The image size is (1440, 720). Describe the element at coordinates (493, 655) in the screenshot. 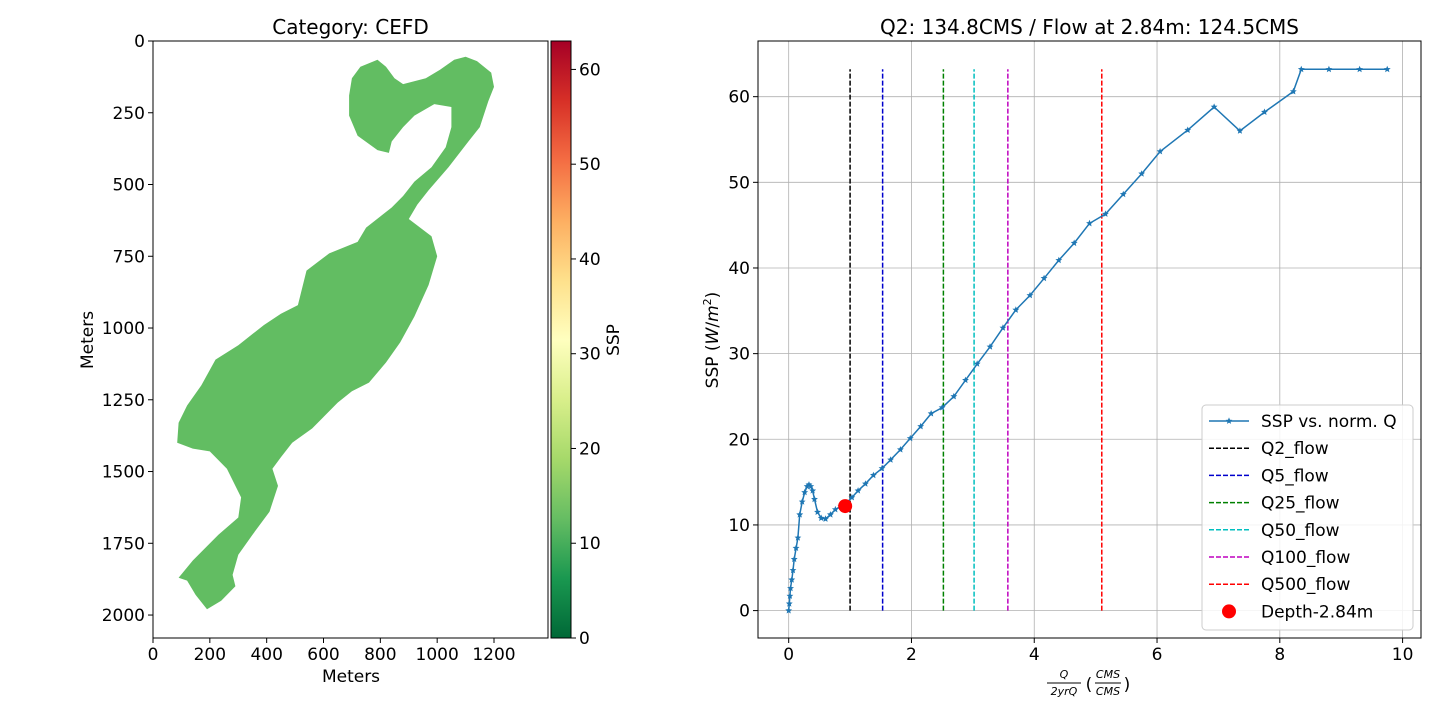

I see `x-tick-label: 1200` at that location.